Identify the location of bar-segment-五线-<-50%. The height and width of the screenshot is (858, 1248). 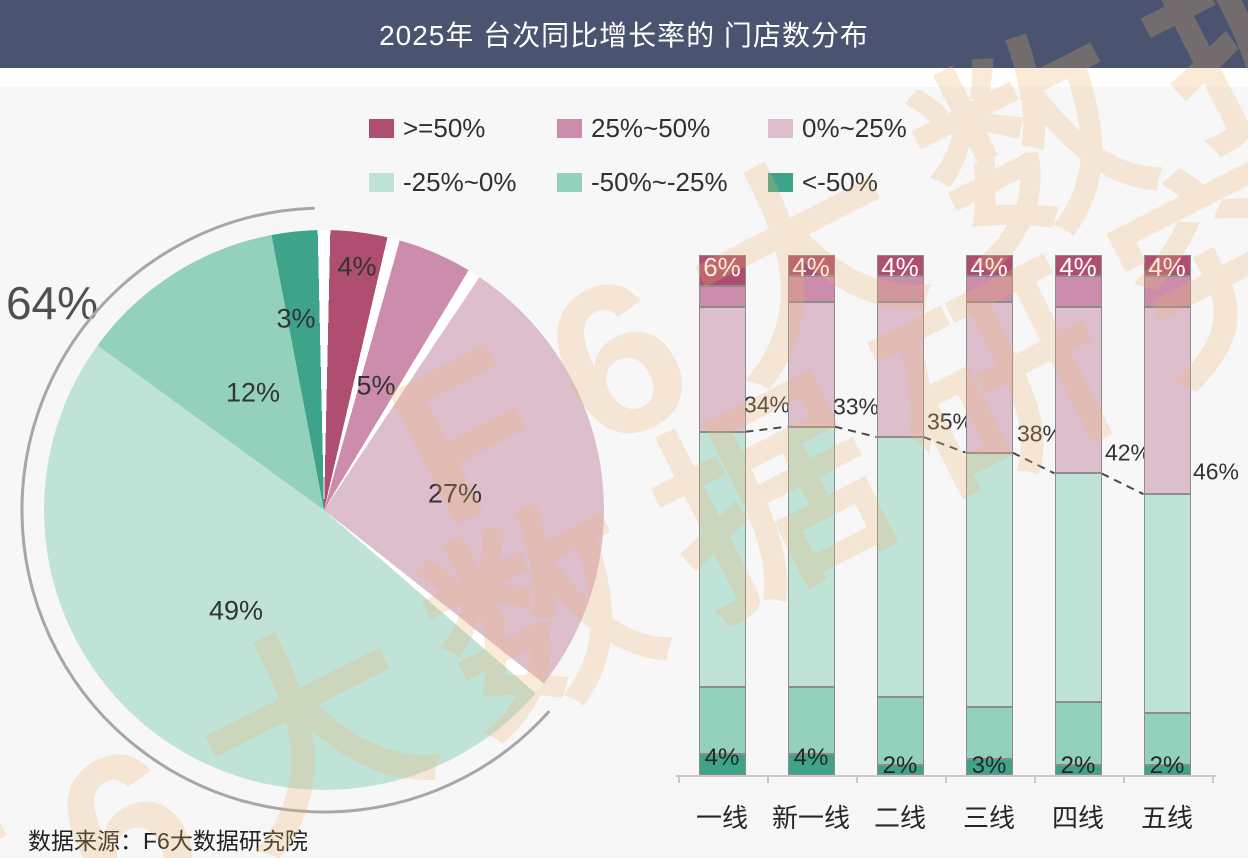
(1167, 769).